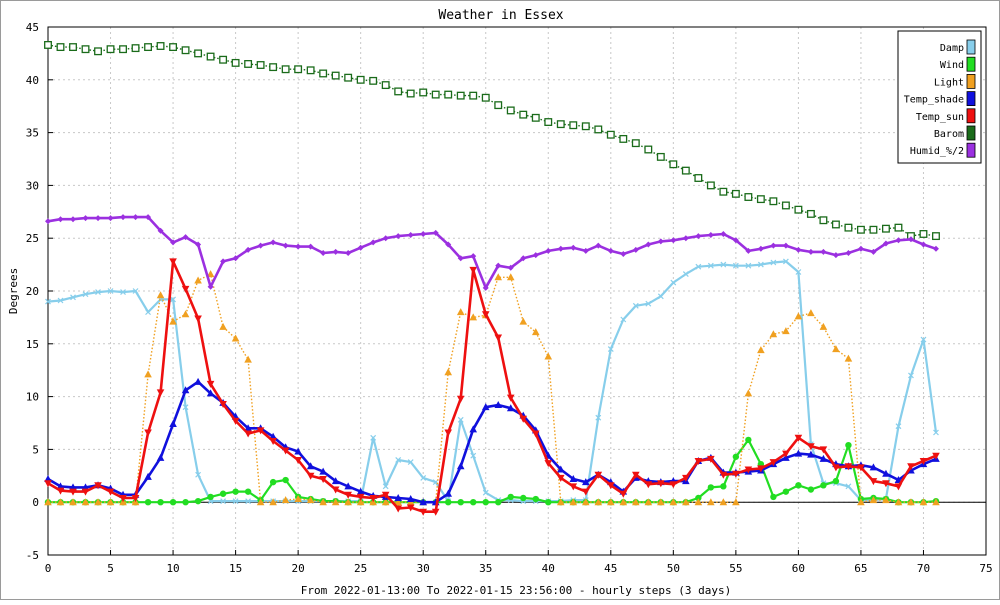 Image resolution: width=1000 pixels, height=605 pixels. I want to click on chart-title: Weather in Essex, so click(500, 15).